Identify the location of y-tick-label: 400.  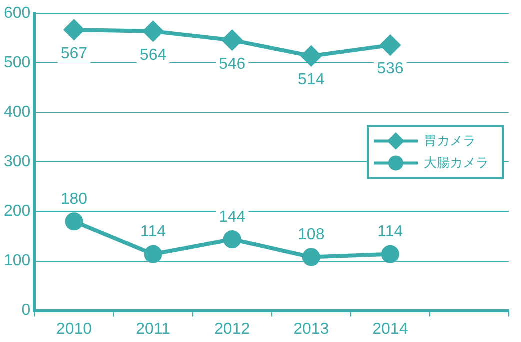
(17, 113).